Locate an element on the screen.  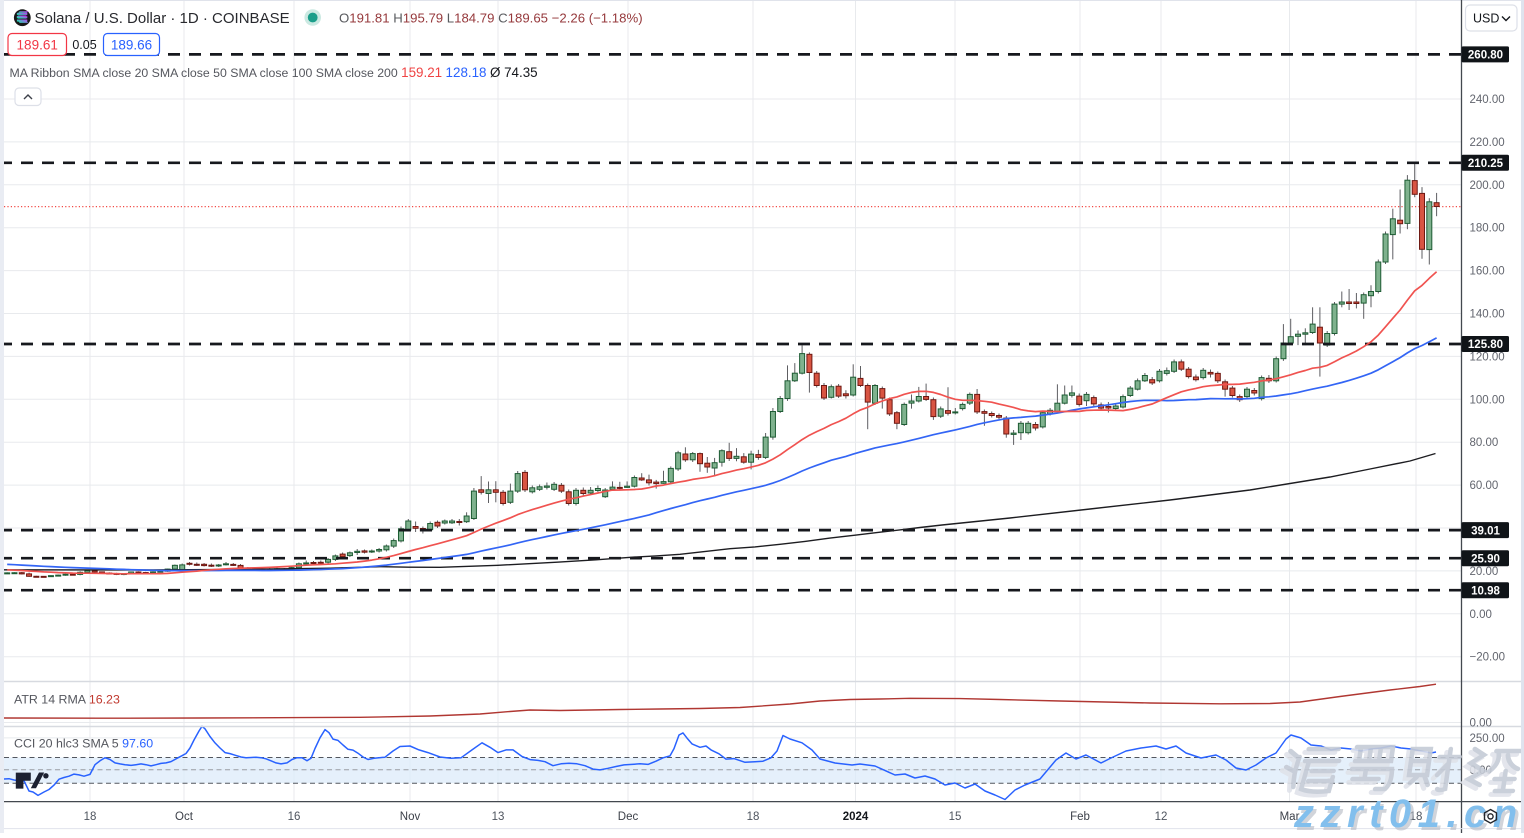
svg-text: 13 is located at coordinates (498, 817).